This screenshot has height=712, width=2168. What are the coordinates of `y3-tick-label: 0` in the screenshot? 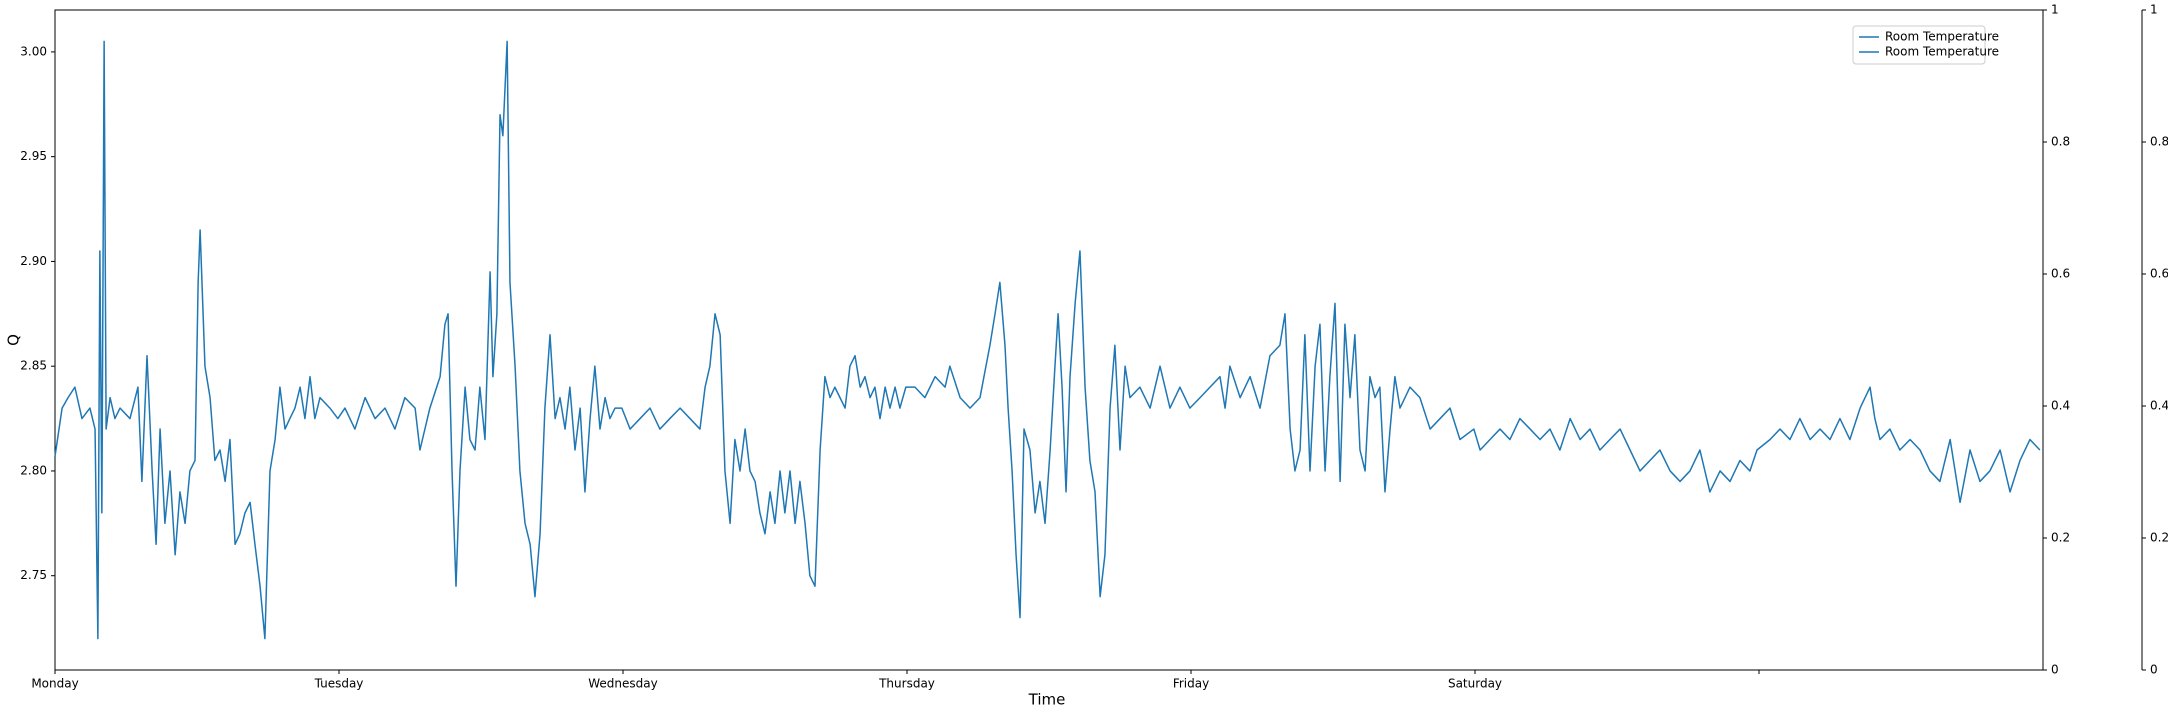 It's located at (2154, 670).